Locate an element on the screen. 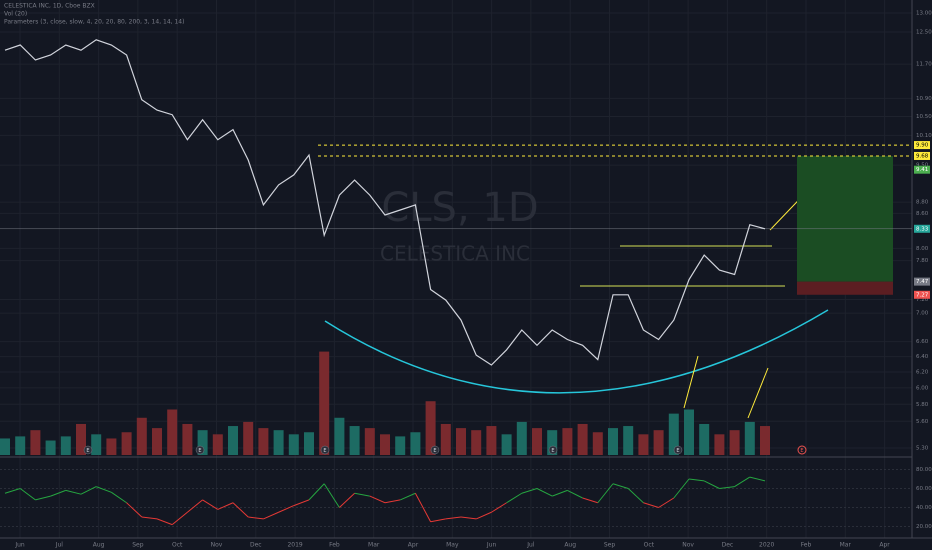 Image resolution: width=932 pixels, height=550 pixels. y-tick-label: 7.20 is located at coordinates (922, 300).